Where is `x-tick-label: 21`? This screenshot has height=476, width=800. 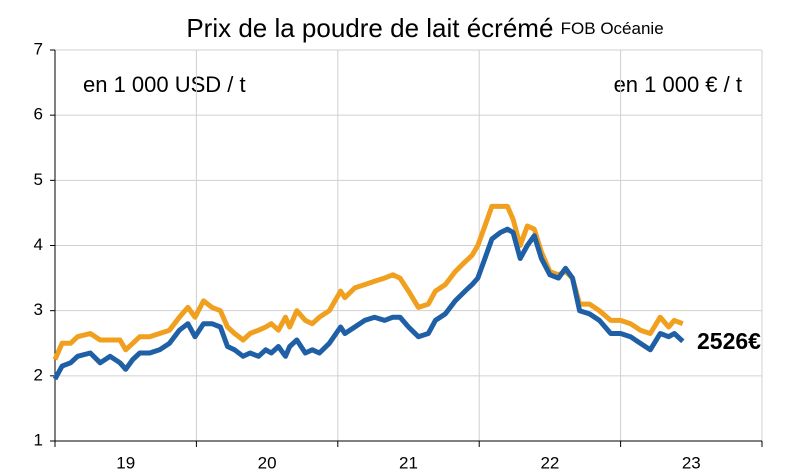 x-tick-label: 21 is located at coordinates (408, 462).